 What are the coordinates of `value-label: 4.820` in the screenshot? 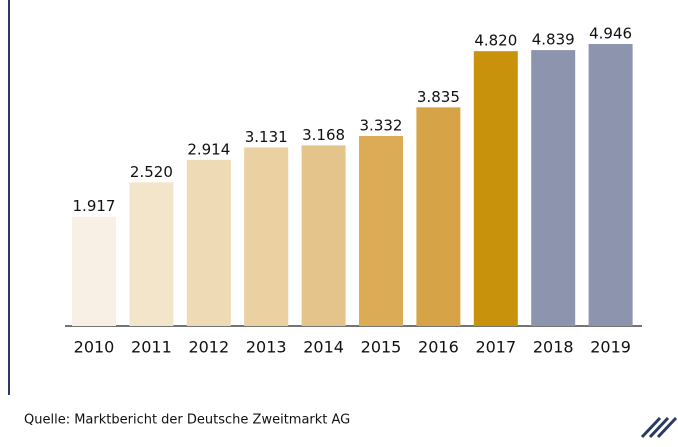 It's located at (495, 41).